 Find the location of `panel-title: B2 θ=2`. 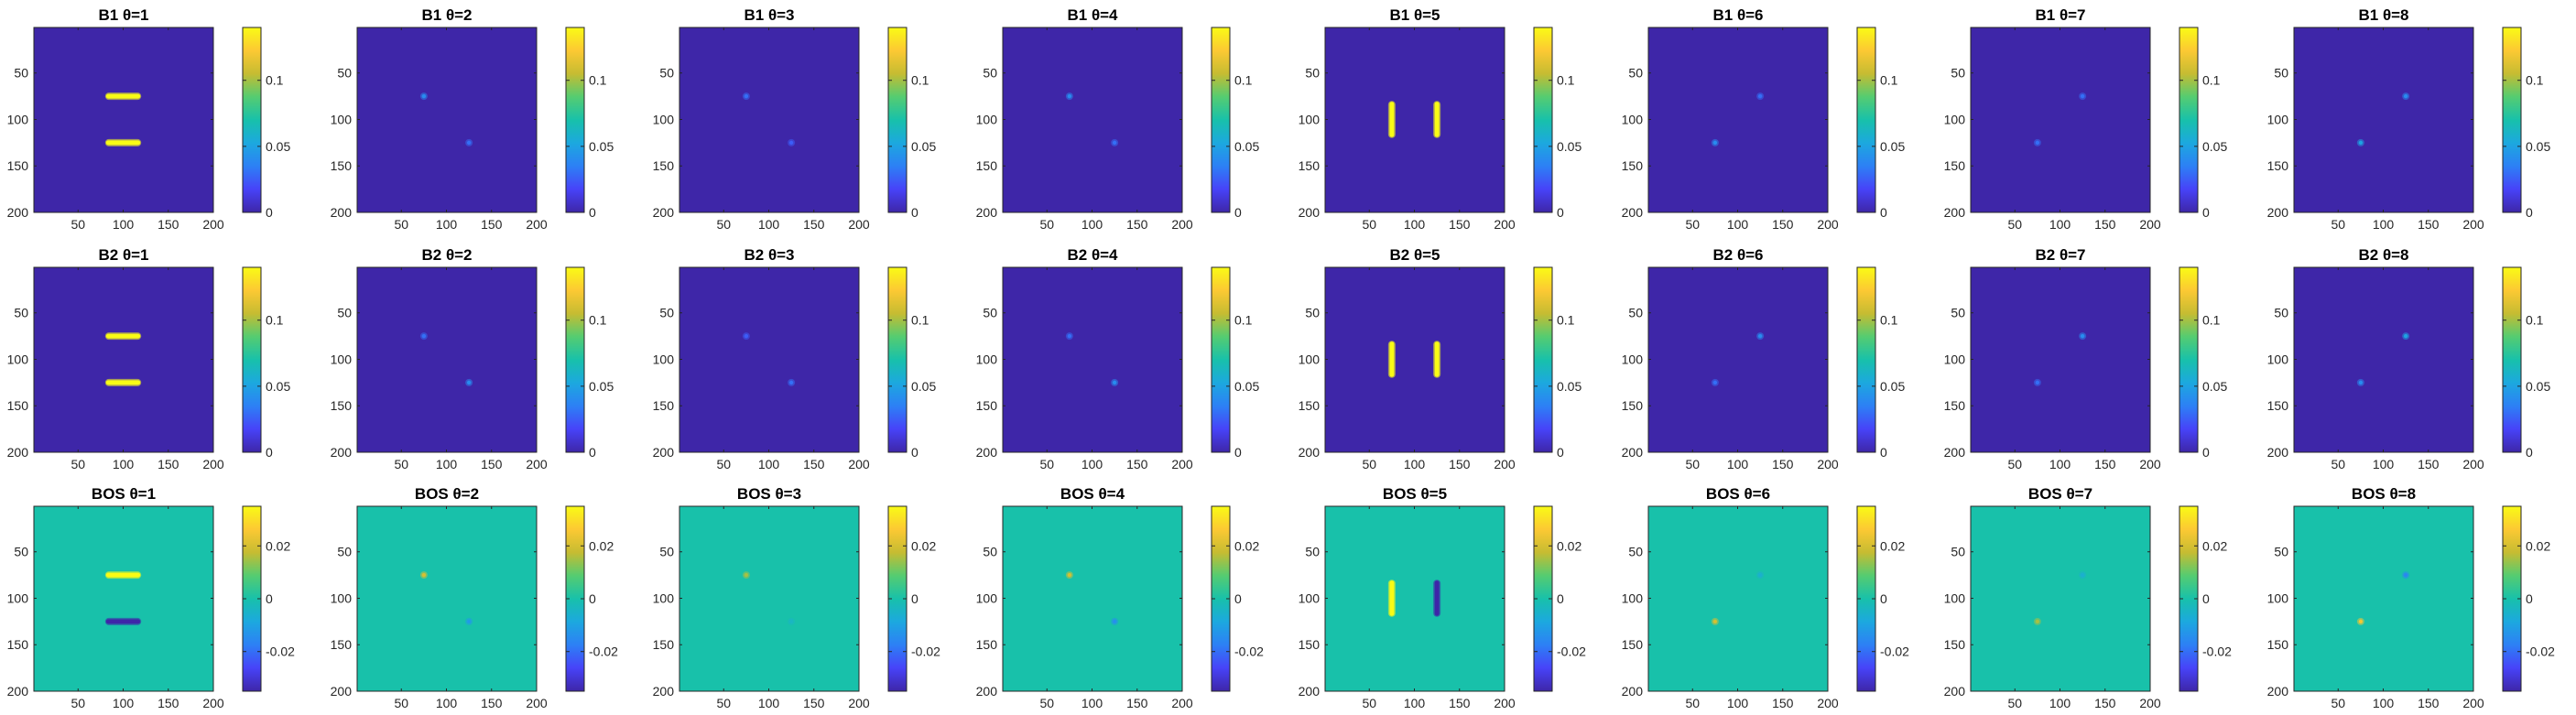

panel-title: B2 θ=2 is located at coordinates (446, 255).